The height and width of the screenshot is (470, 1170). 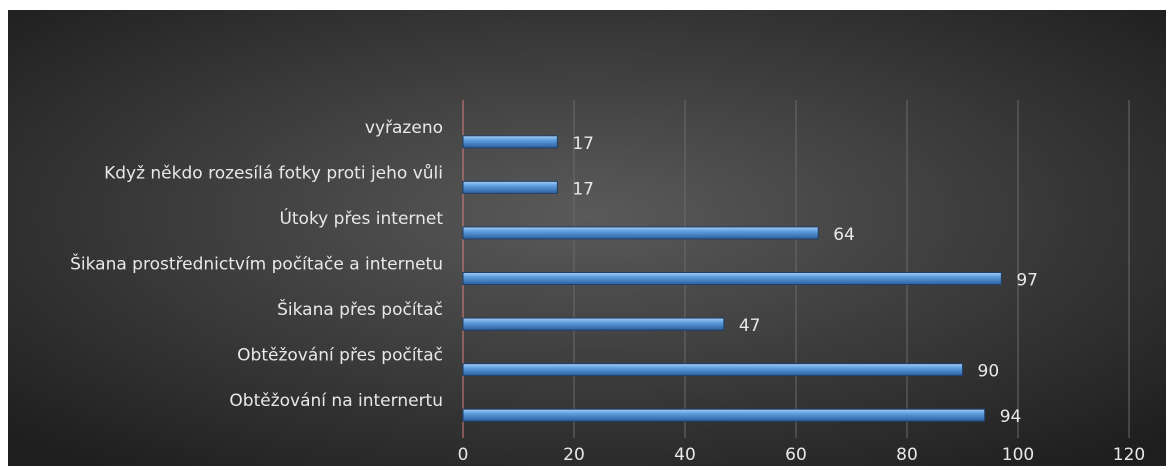 I want to click on y-tick-label: Obtěžování na internertu, so click(x=336, y=401).